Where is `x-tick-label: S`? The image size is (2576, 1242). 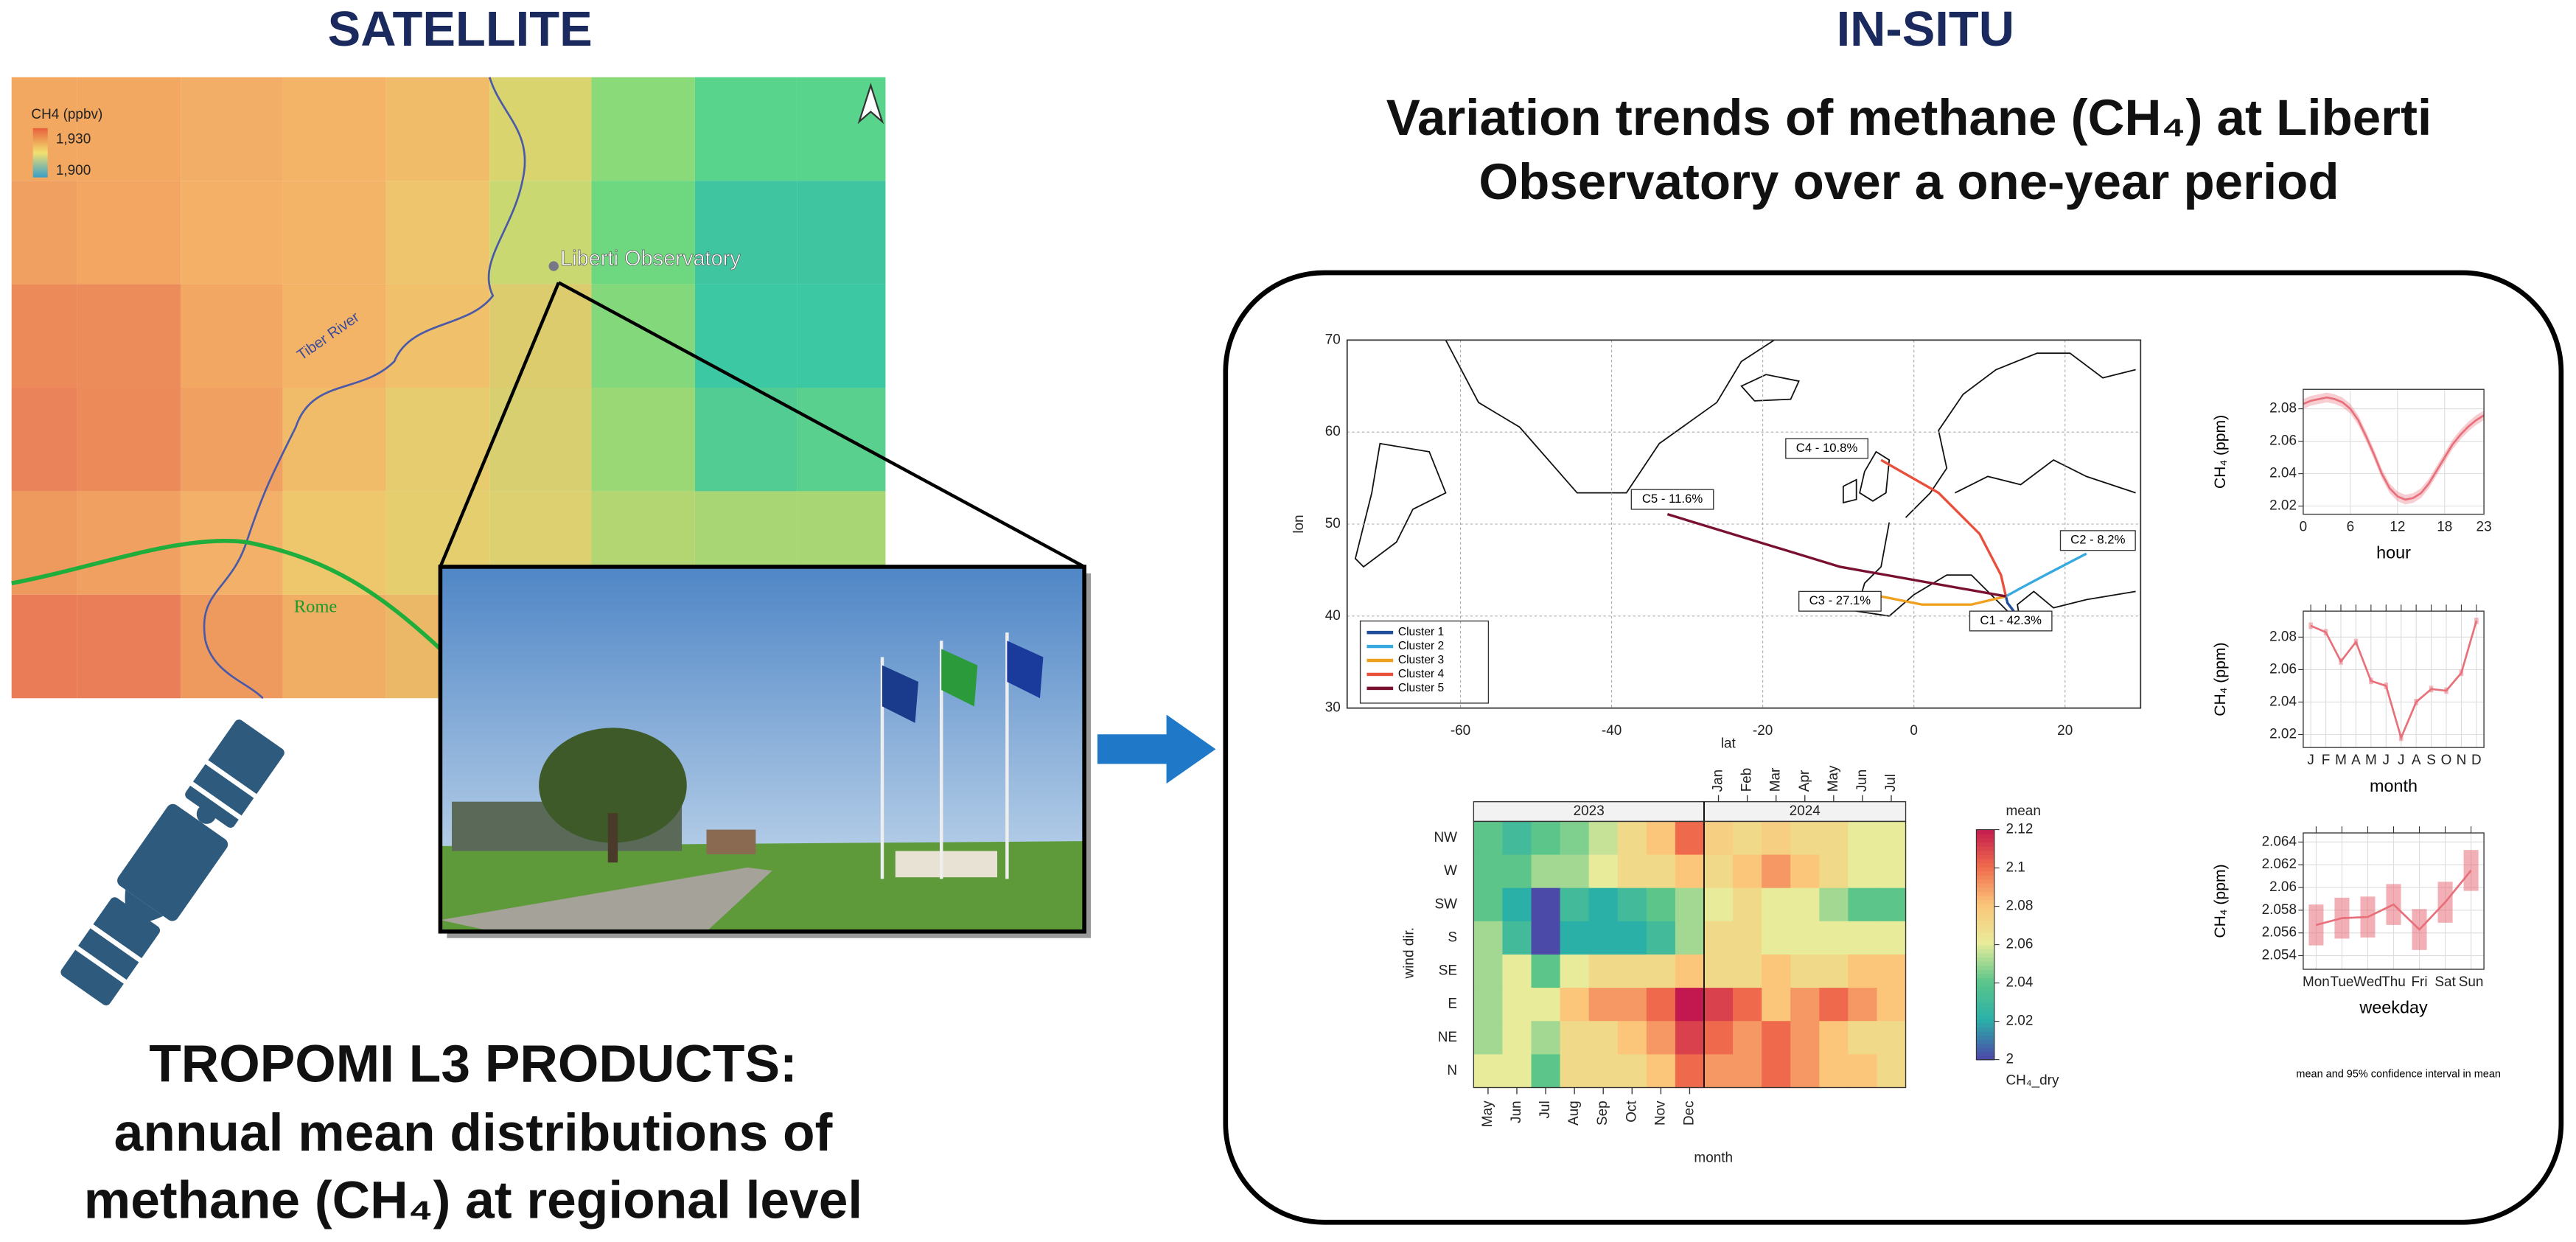 x-tick-label: S is located at coordinates (2431, 760).